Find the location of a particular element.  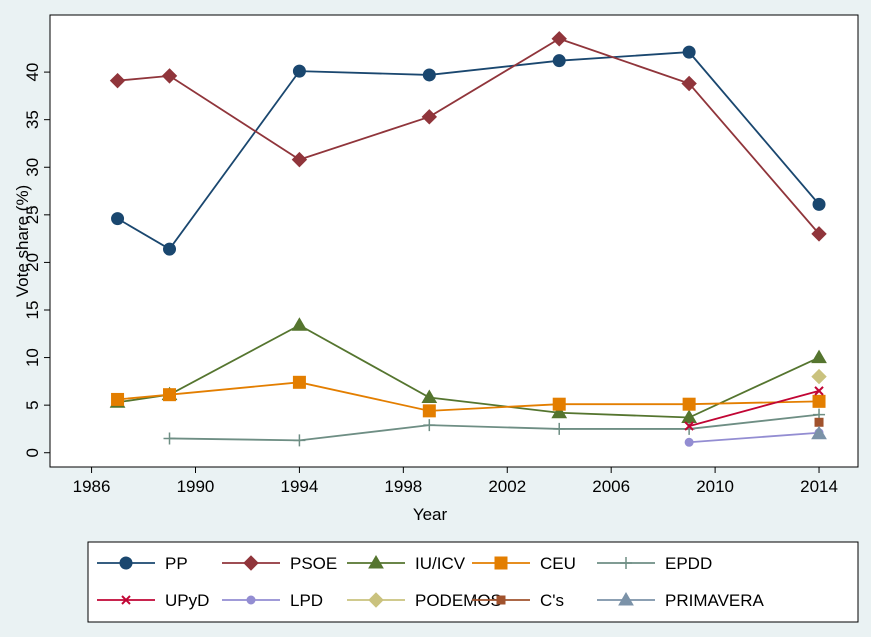

y-tick-label: 40 is located at coordinates (32, 72).